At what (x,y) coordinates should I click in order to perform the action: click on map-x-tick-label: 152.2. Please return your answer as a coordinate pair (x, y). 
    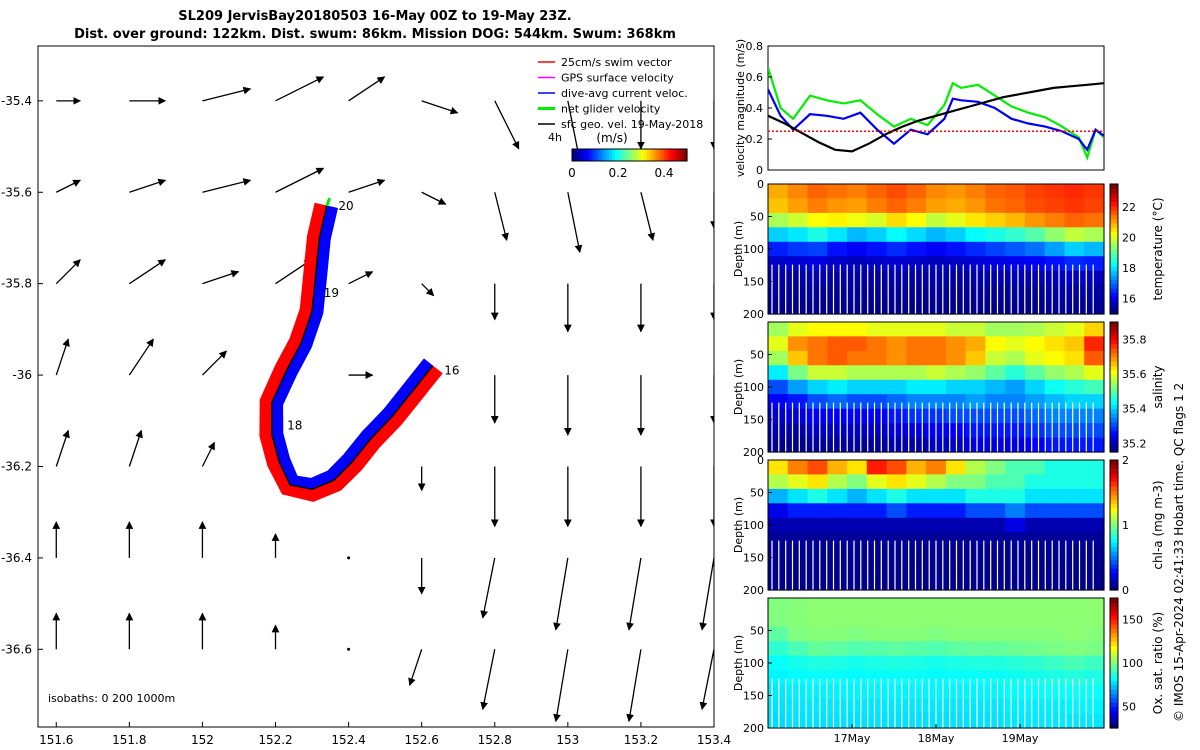
    Looking at the image, I should click on (275, 740).